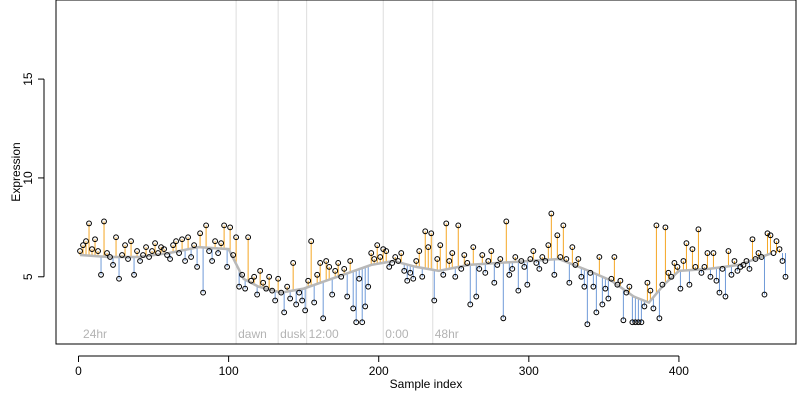  What do you see at coordinates (28, 178) in the screenshot?
I see `y-tick-label: 10` at bounding box center [28, 178].